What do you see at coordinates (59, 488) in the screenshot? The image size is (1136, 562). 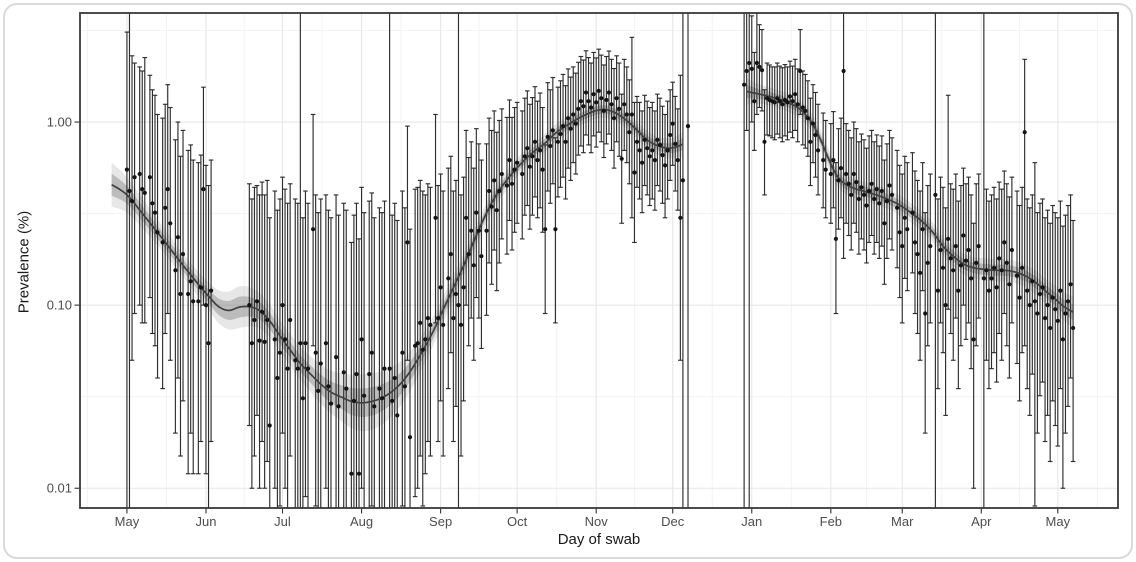 I see `y-tick-label-0.01: 0.01` at bounding box center [59, 488].